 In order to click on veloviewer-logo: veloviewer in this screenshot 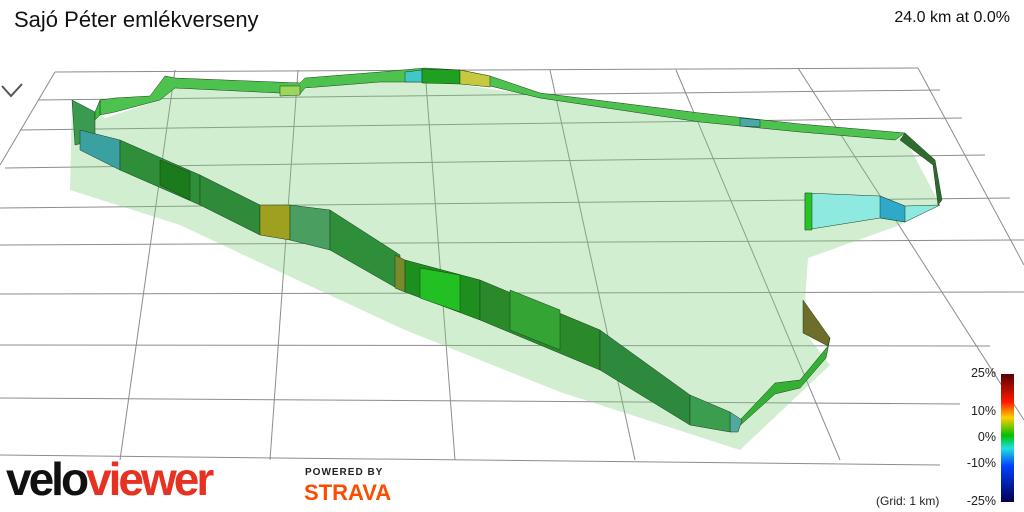, I will do `click(110, 479)`.